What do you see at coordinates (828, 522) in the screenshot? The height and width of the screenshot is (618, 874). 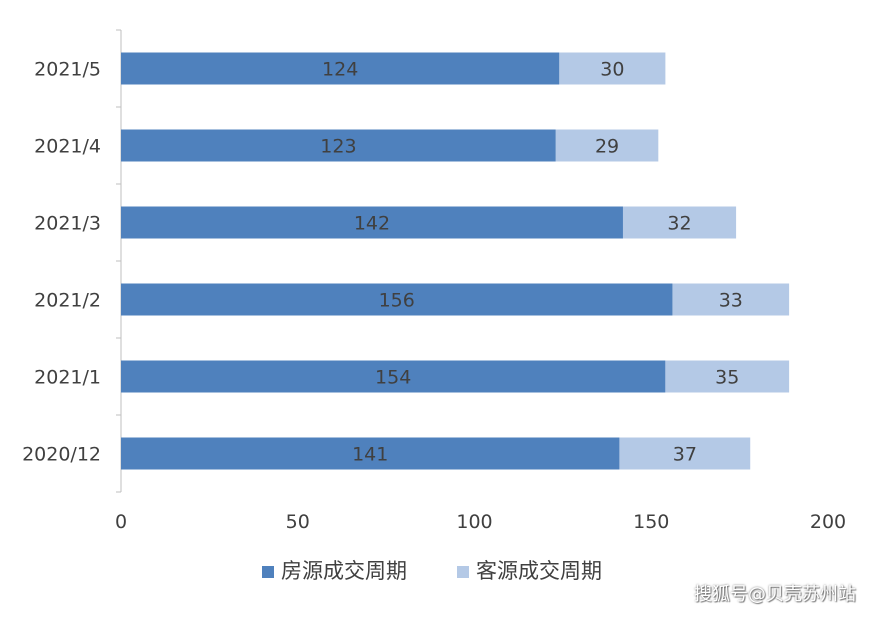 I see `x-tick-label: 200` at bounding box center [828, 522].